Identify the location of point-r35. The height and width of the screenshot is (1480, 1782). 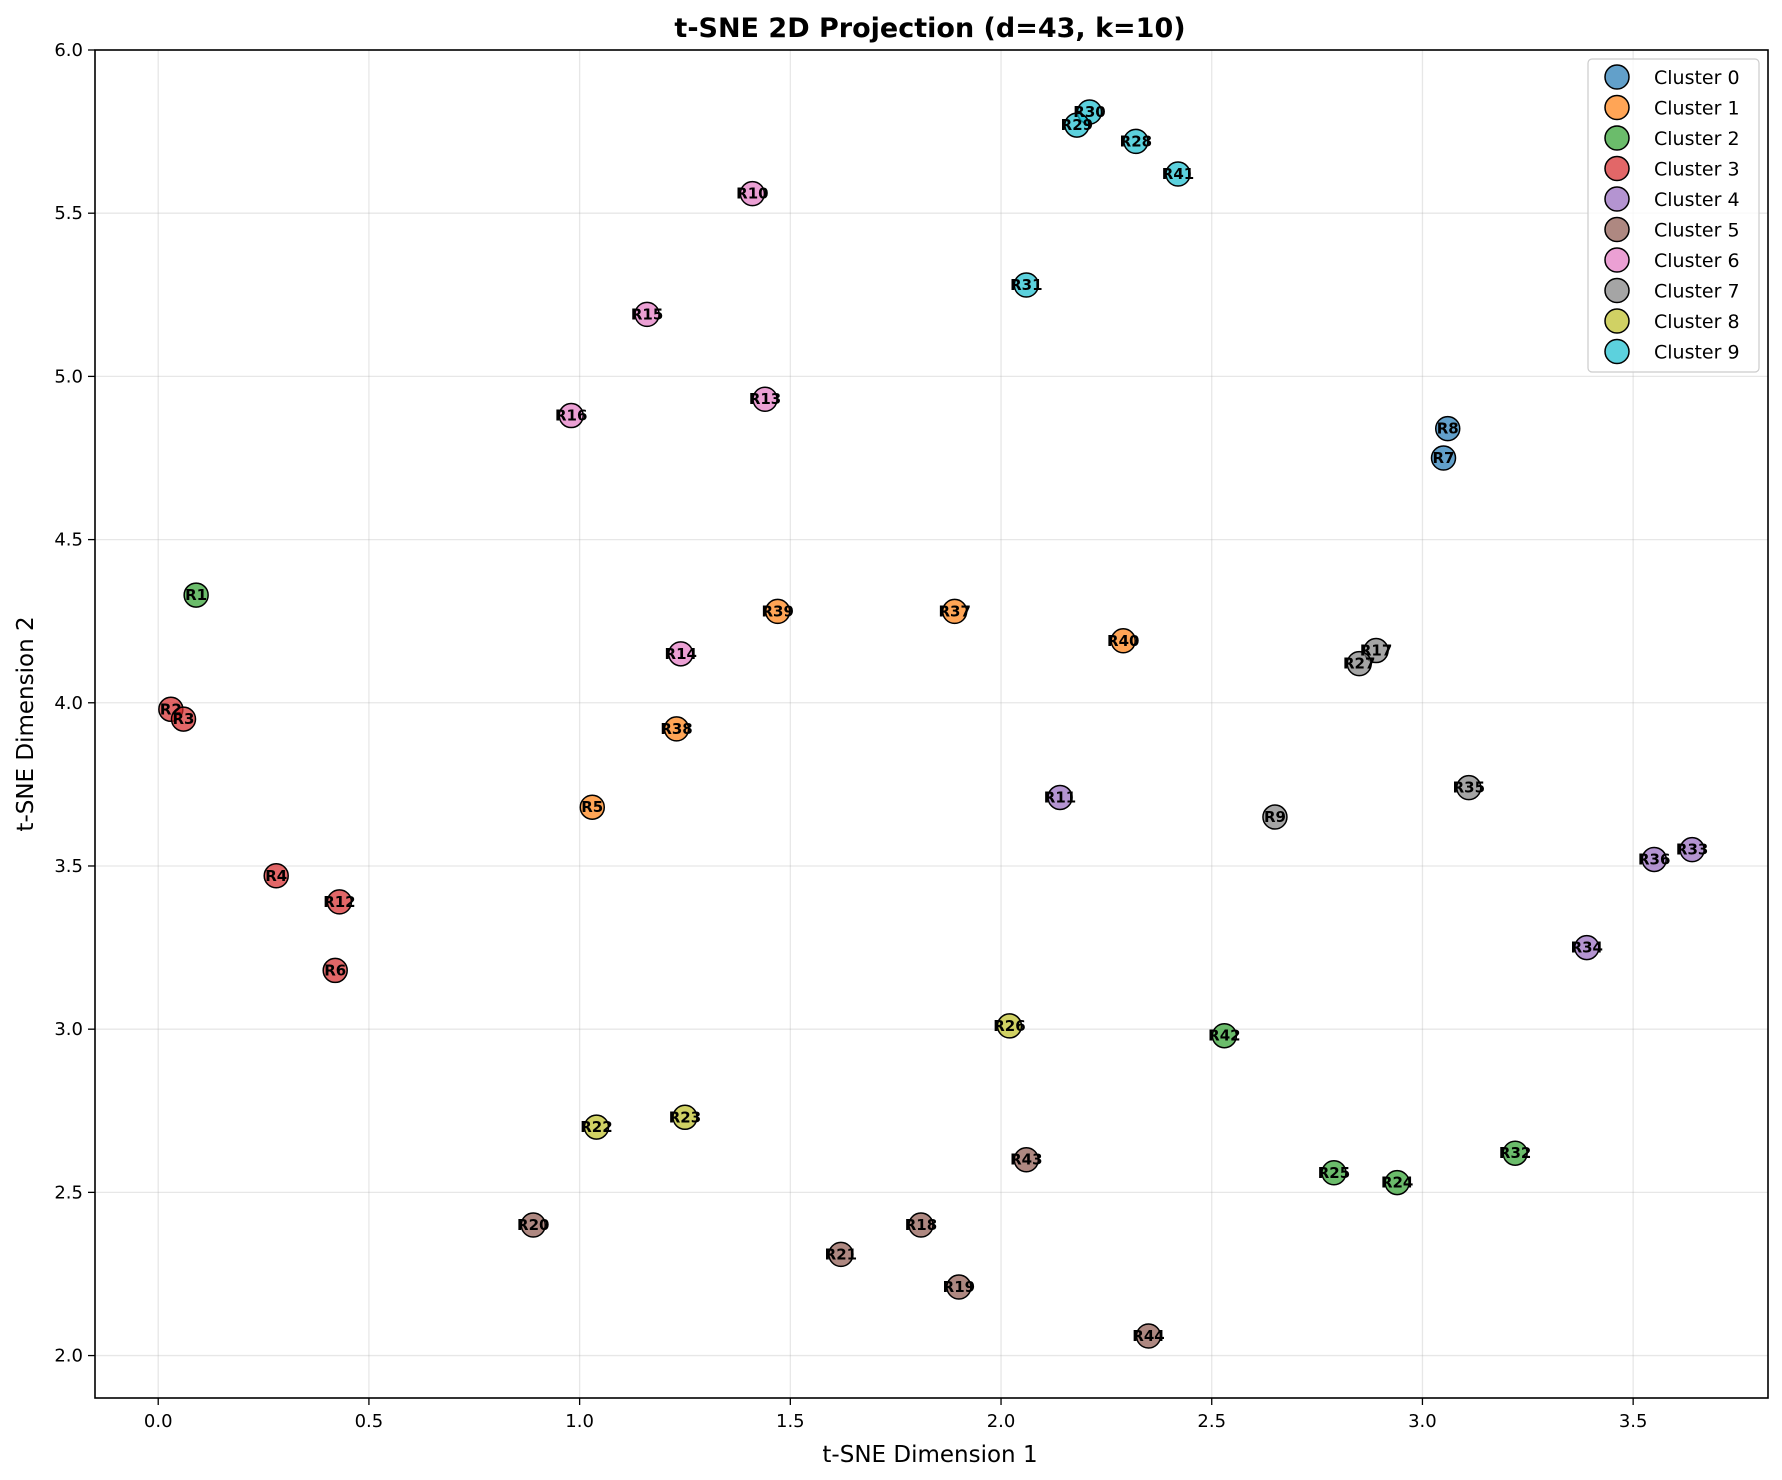
(1469, 787).